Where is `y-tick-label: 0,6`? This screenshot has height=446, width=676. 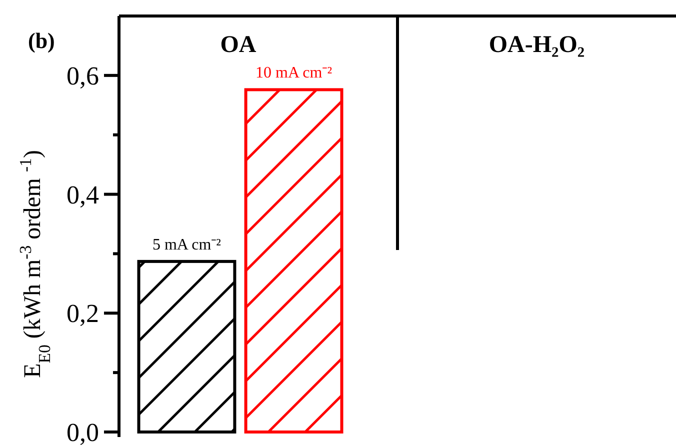
y-tick-label: 0,6 is located at coordinates (82, 76).